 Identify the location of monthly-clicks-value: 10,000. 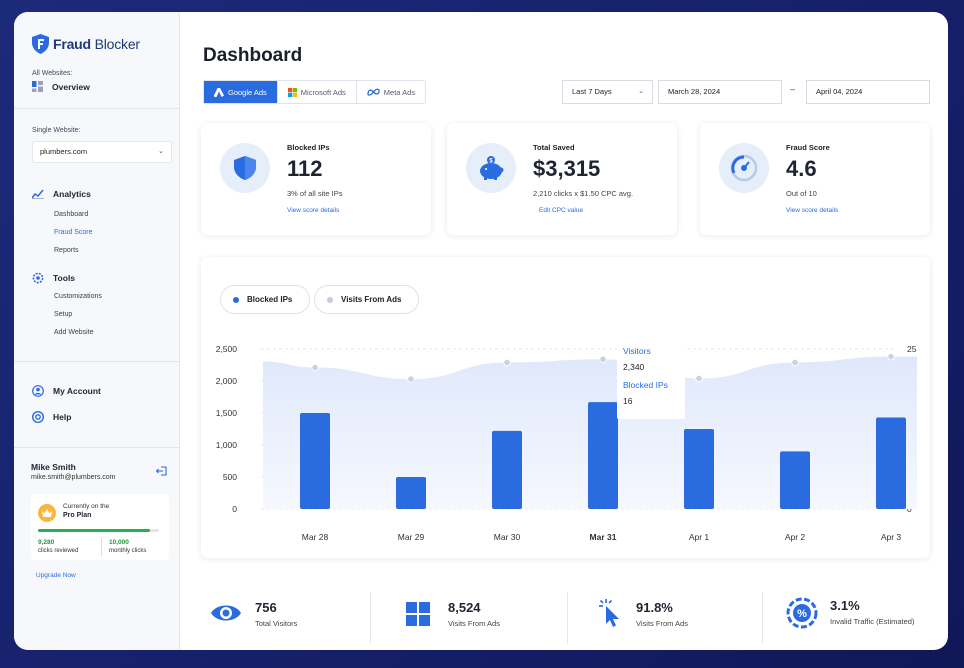
(119, 542).